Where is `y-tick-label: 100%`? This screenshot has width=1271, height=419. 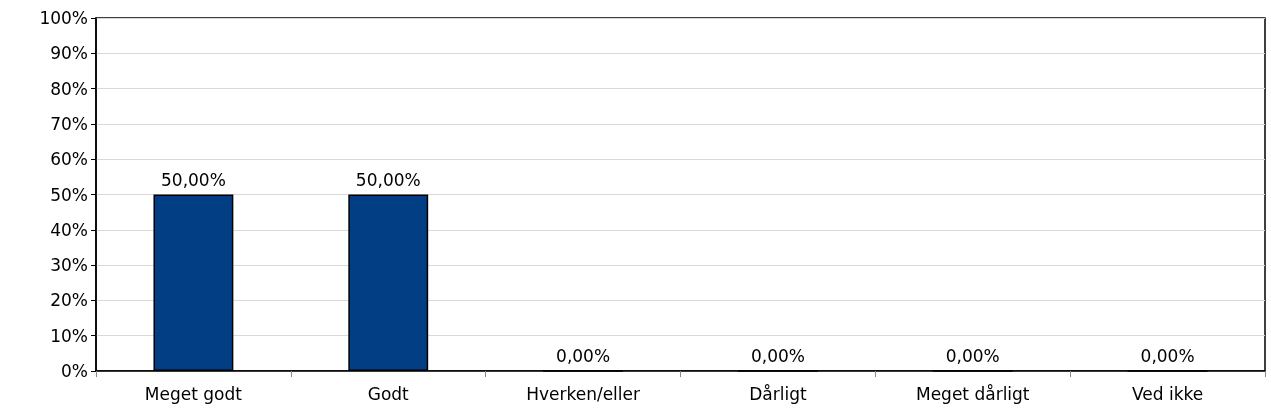 y-tick-label: 100% is located at coordinates (63, 18).